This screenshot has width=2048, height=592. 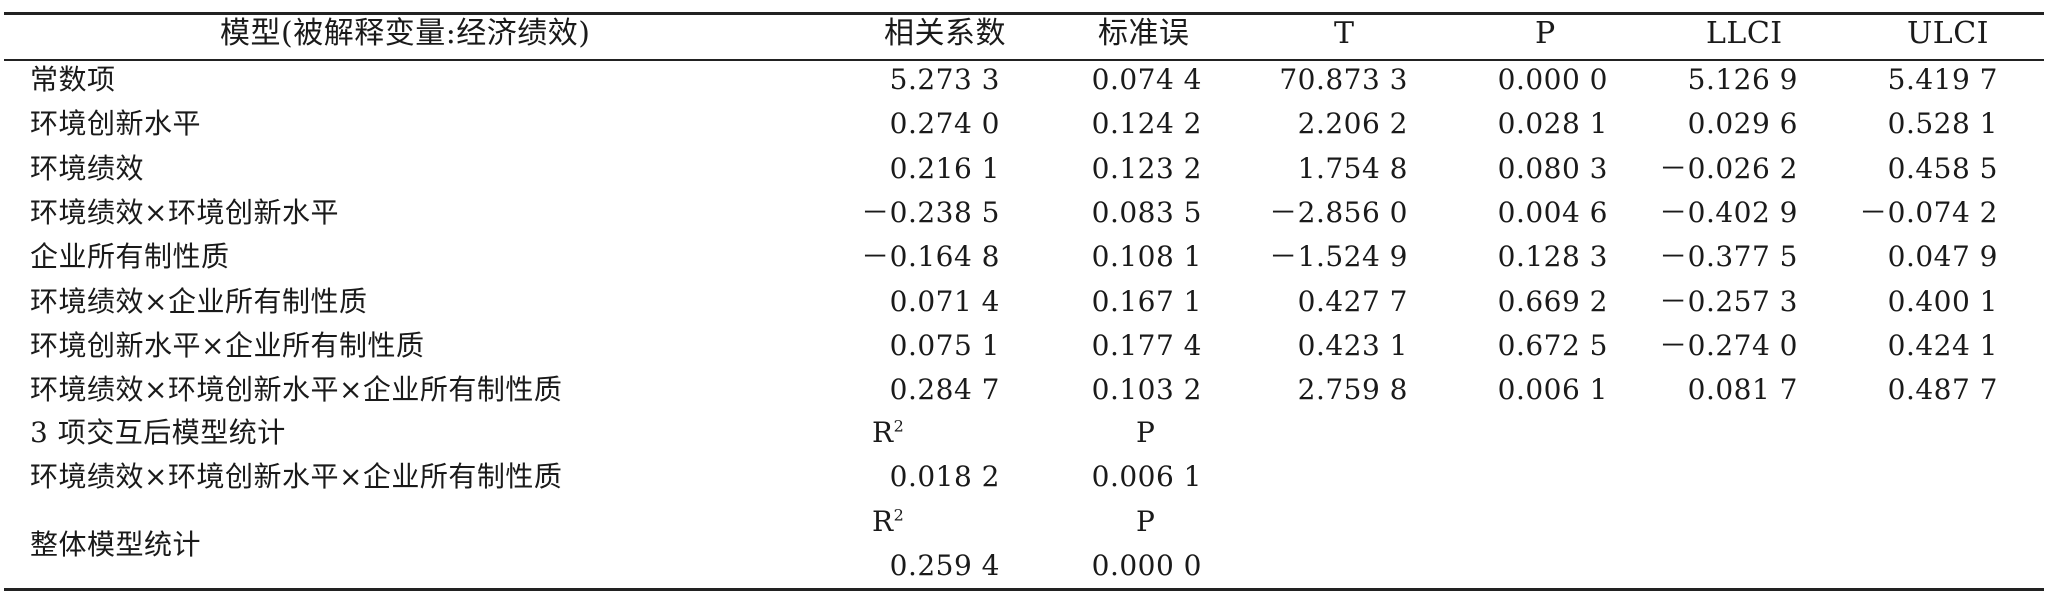 What do you see at coordinates (1144, 33) in the screenshot?
I see `header-se: 标准误` at bounding box center [1144, 33].